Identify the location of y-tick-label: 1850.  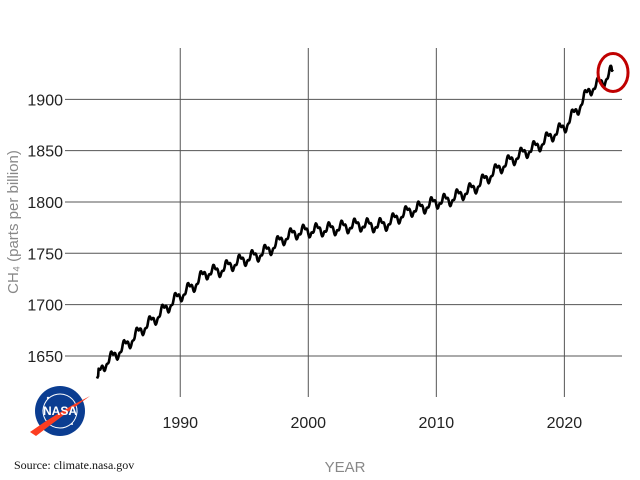
(45, 152).